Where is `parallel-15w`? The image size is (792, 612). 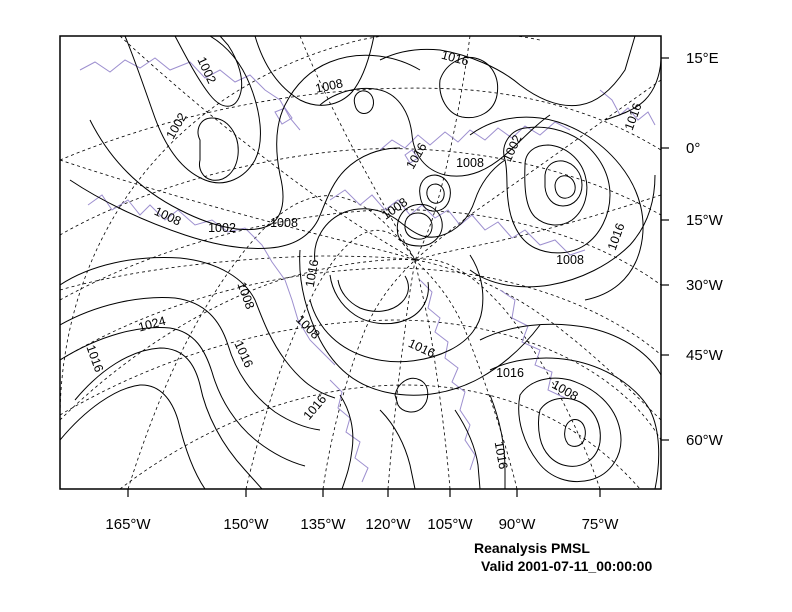
parallel-15w is located at coordinates (360, 192).